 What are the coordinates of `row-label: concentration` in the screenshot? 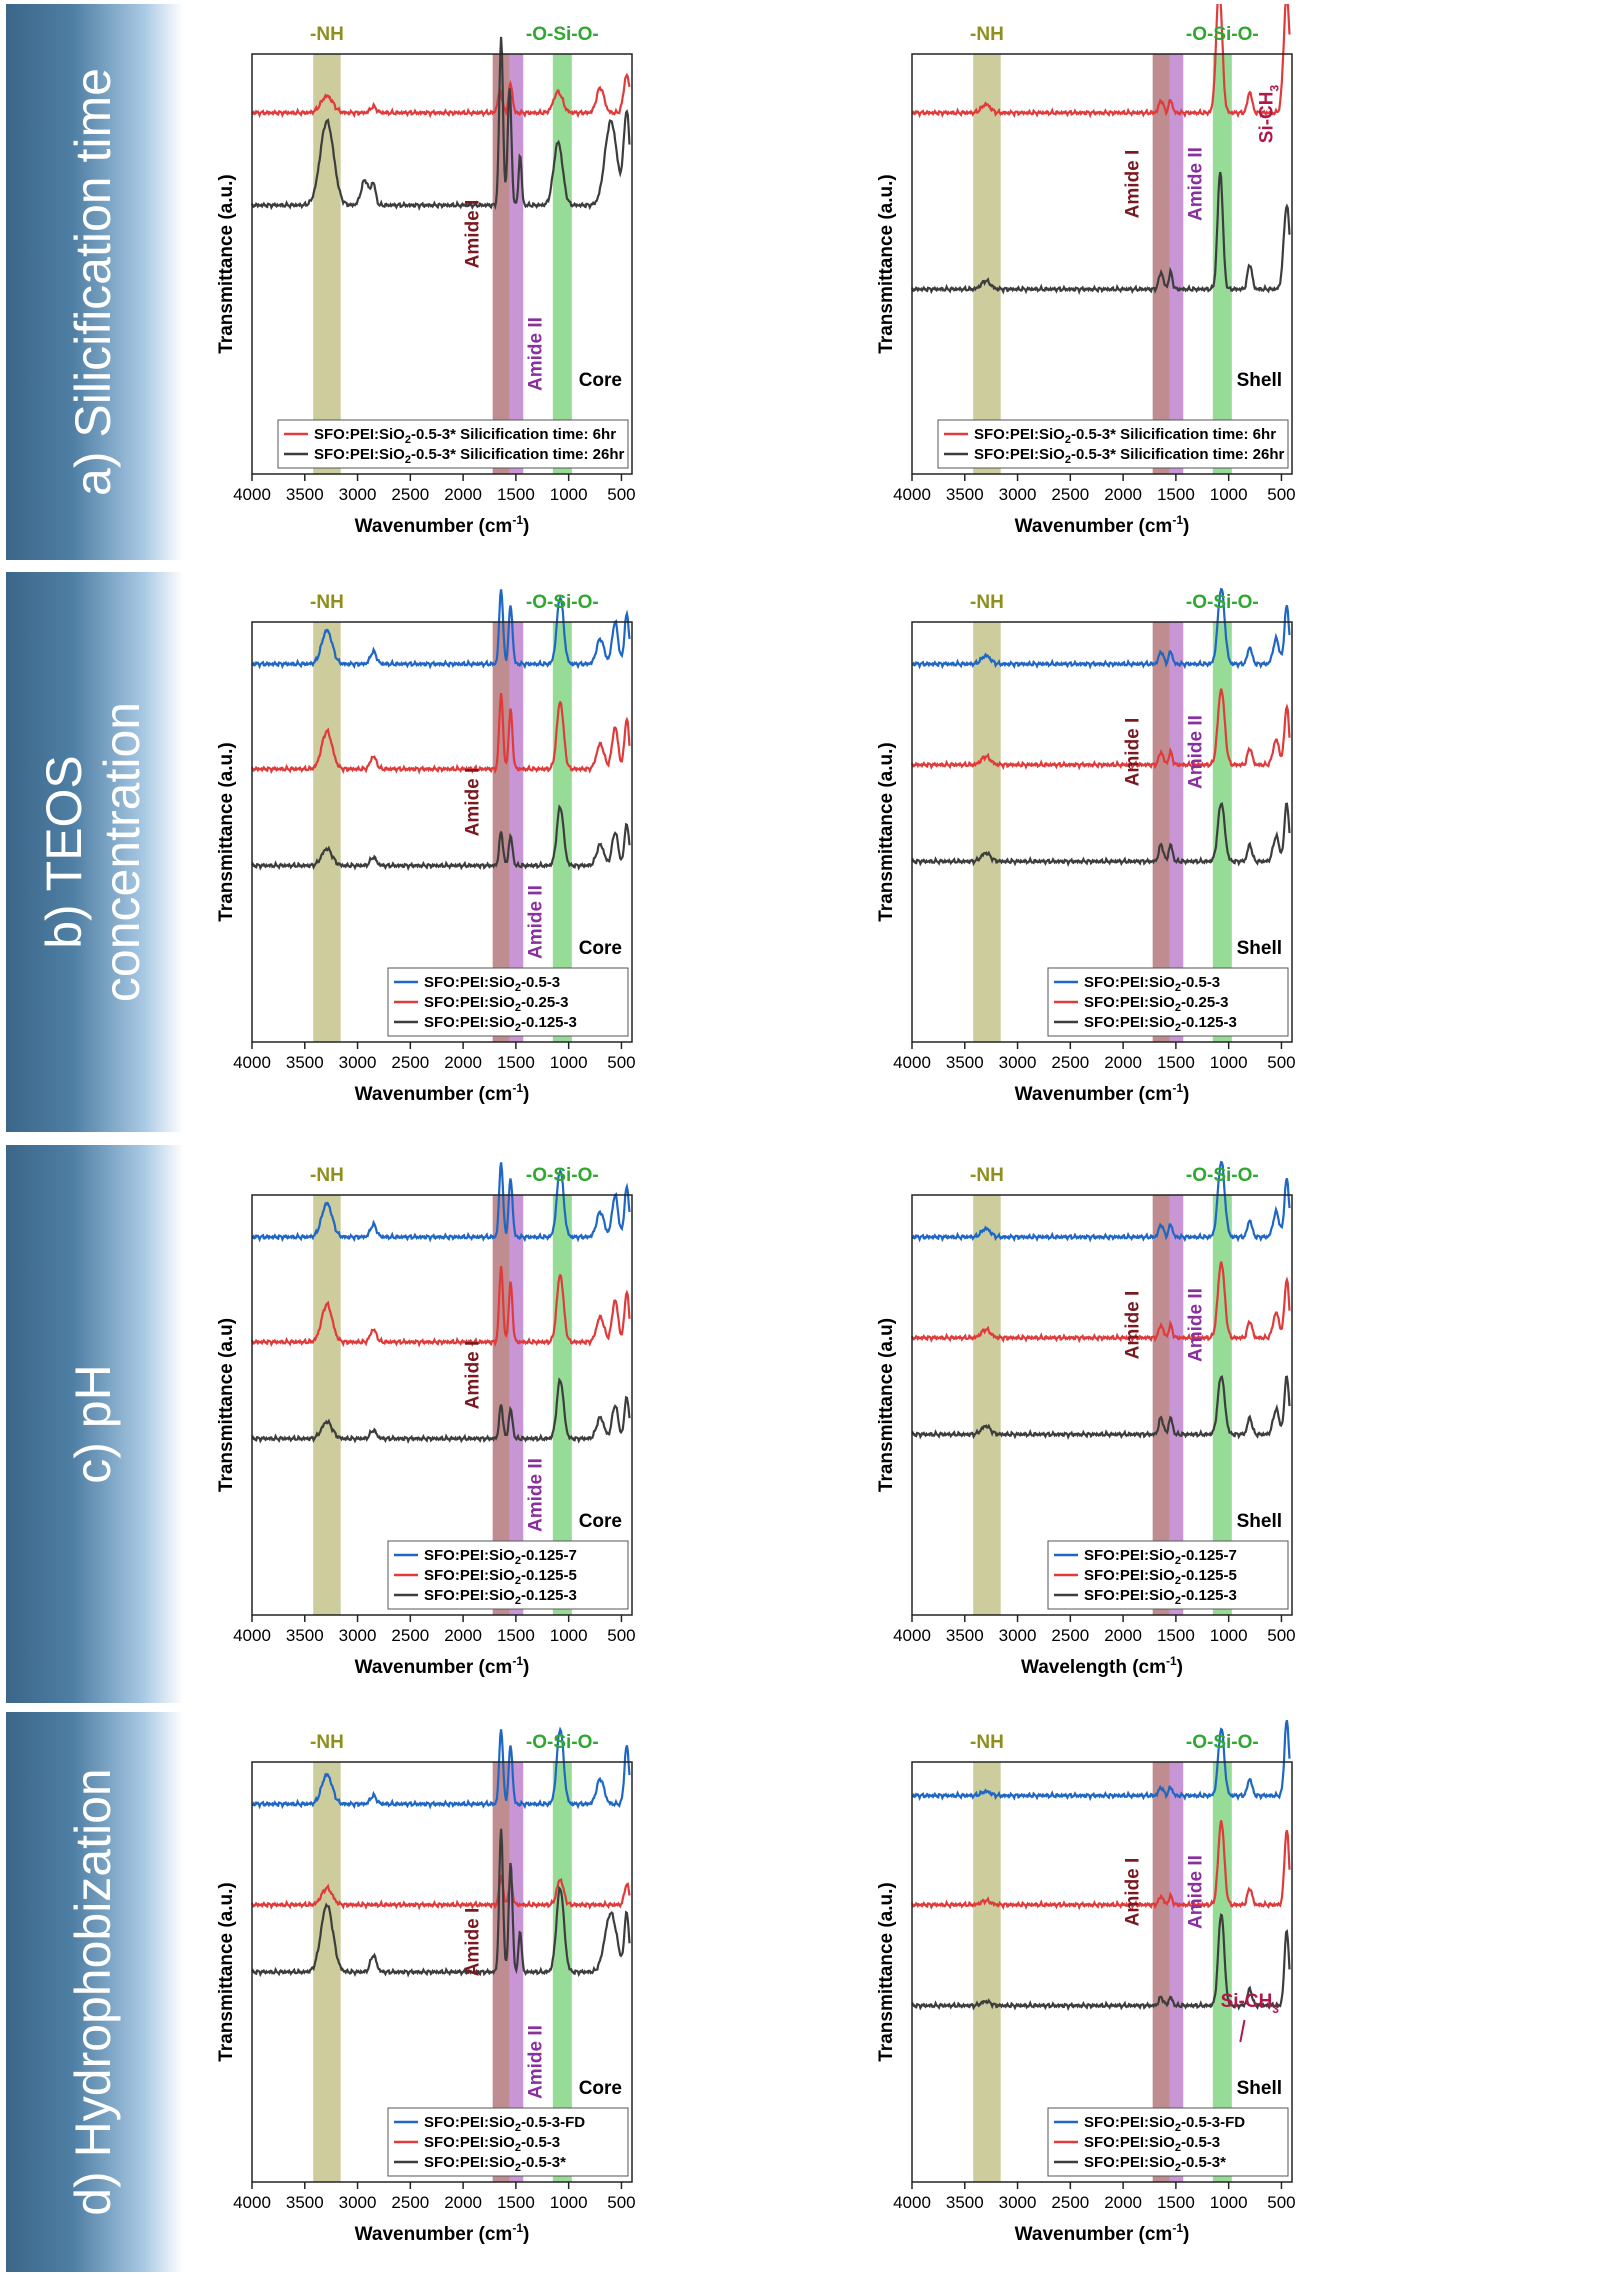 It's located at (122, 852).